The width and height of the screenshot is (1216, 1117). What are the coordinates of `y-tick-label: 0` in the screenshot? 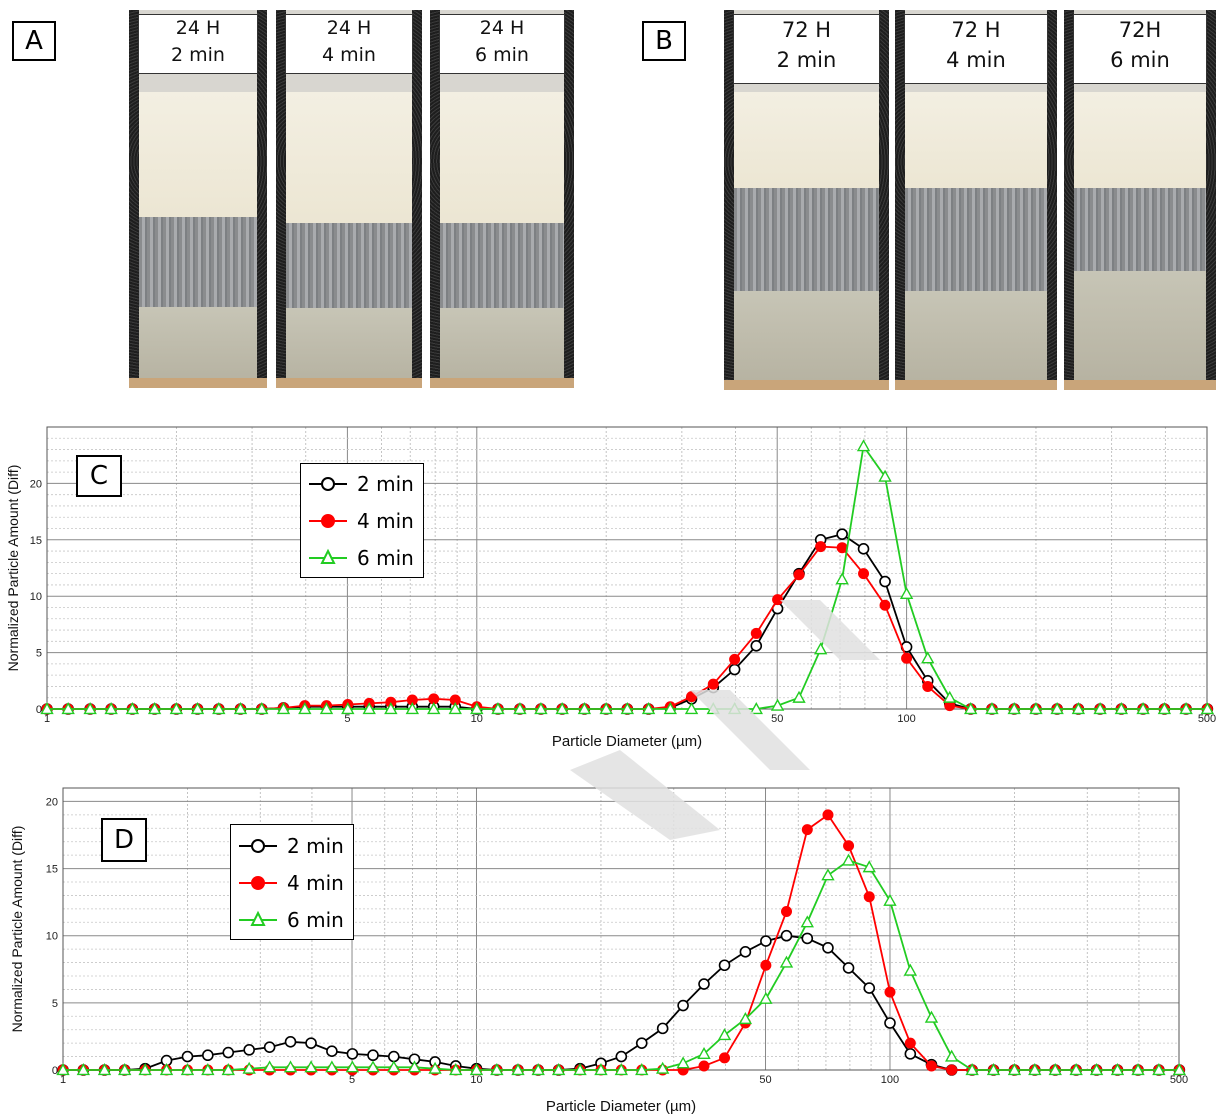 It's located at (55, 1071).